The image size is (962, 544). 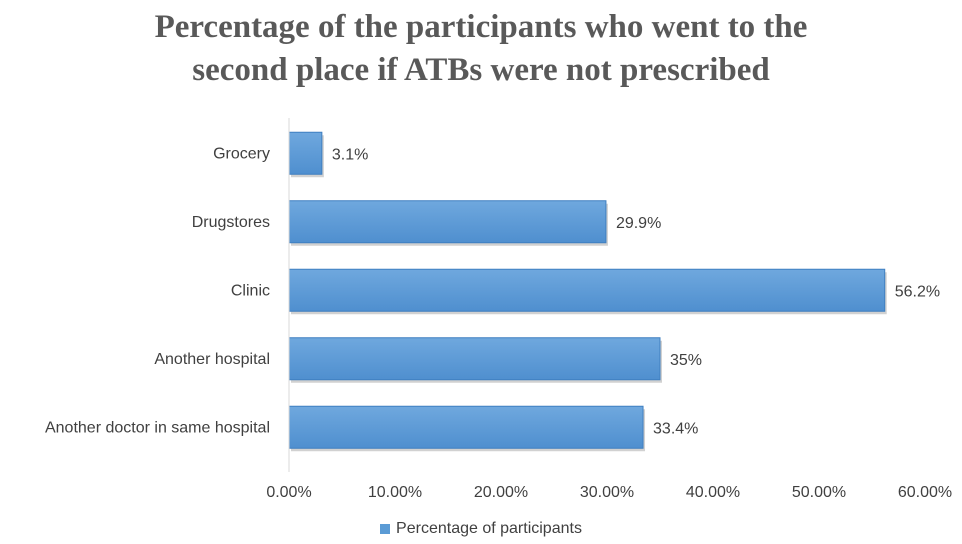 I want to click on x-tick-label: 30.00%, so click(x=607, y=492).